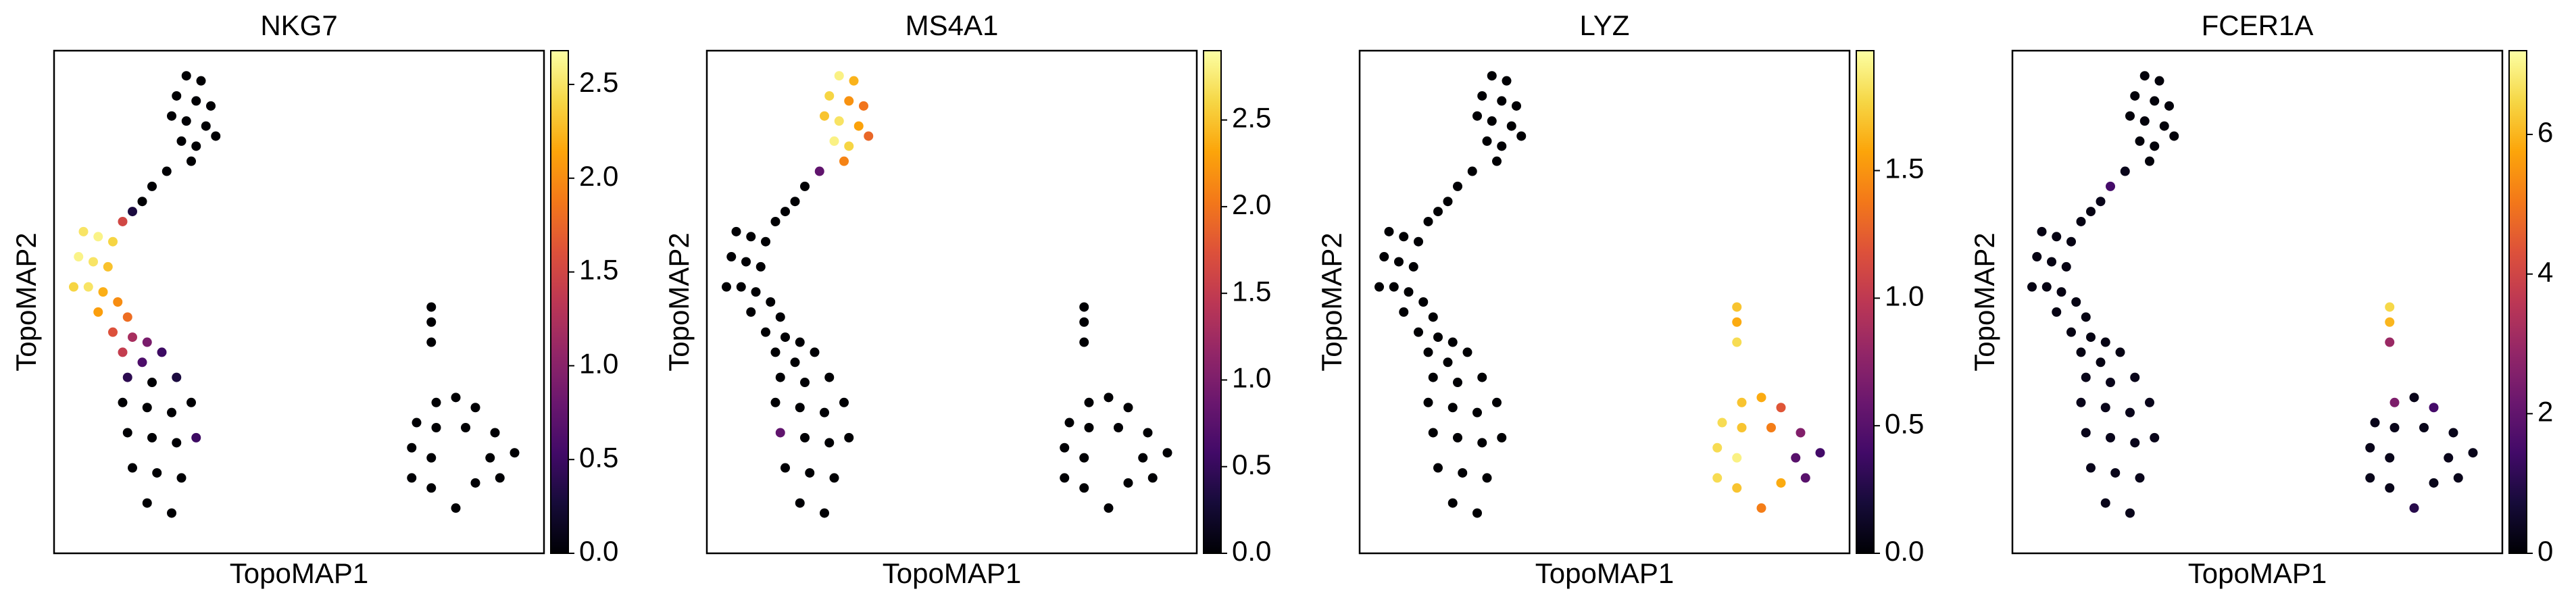 Image resolution: width=2576 pixels, height=606 pixels. What do you see at coordinates (1252, 204) in the screenshot?
I see `colorbar-tick-label: 2.0` at bounding box center [1252, 204].